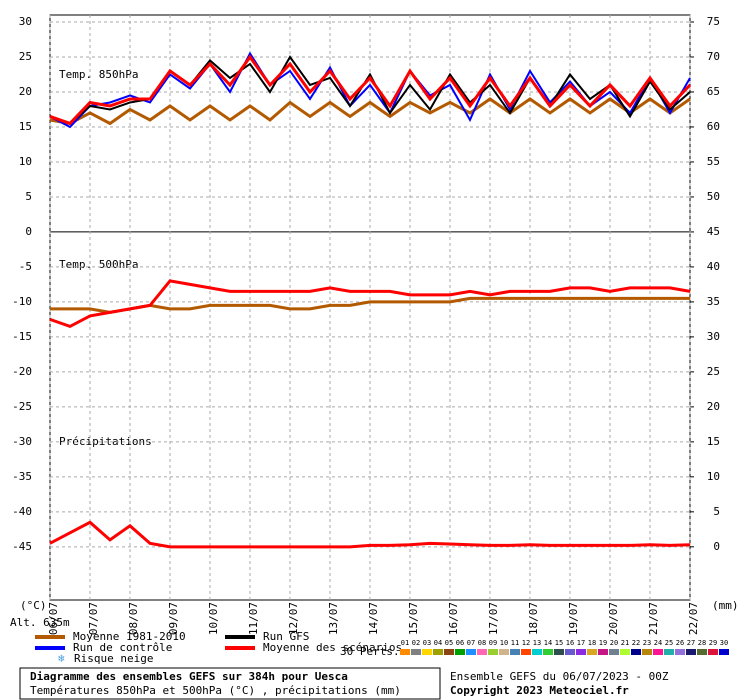 This screenshot has height=700, width=740. What do you see at coordinates (625, 643) in the screenshot?
I see `perturbation-number: 21` at bounding box center [625, 643].